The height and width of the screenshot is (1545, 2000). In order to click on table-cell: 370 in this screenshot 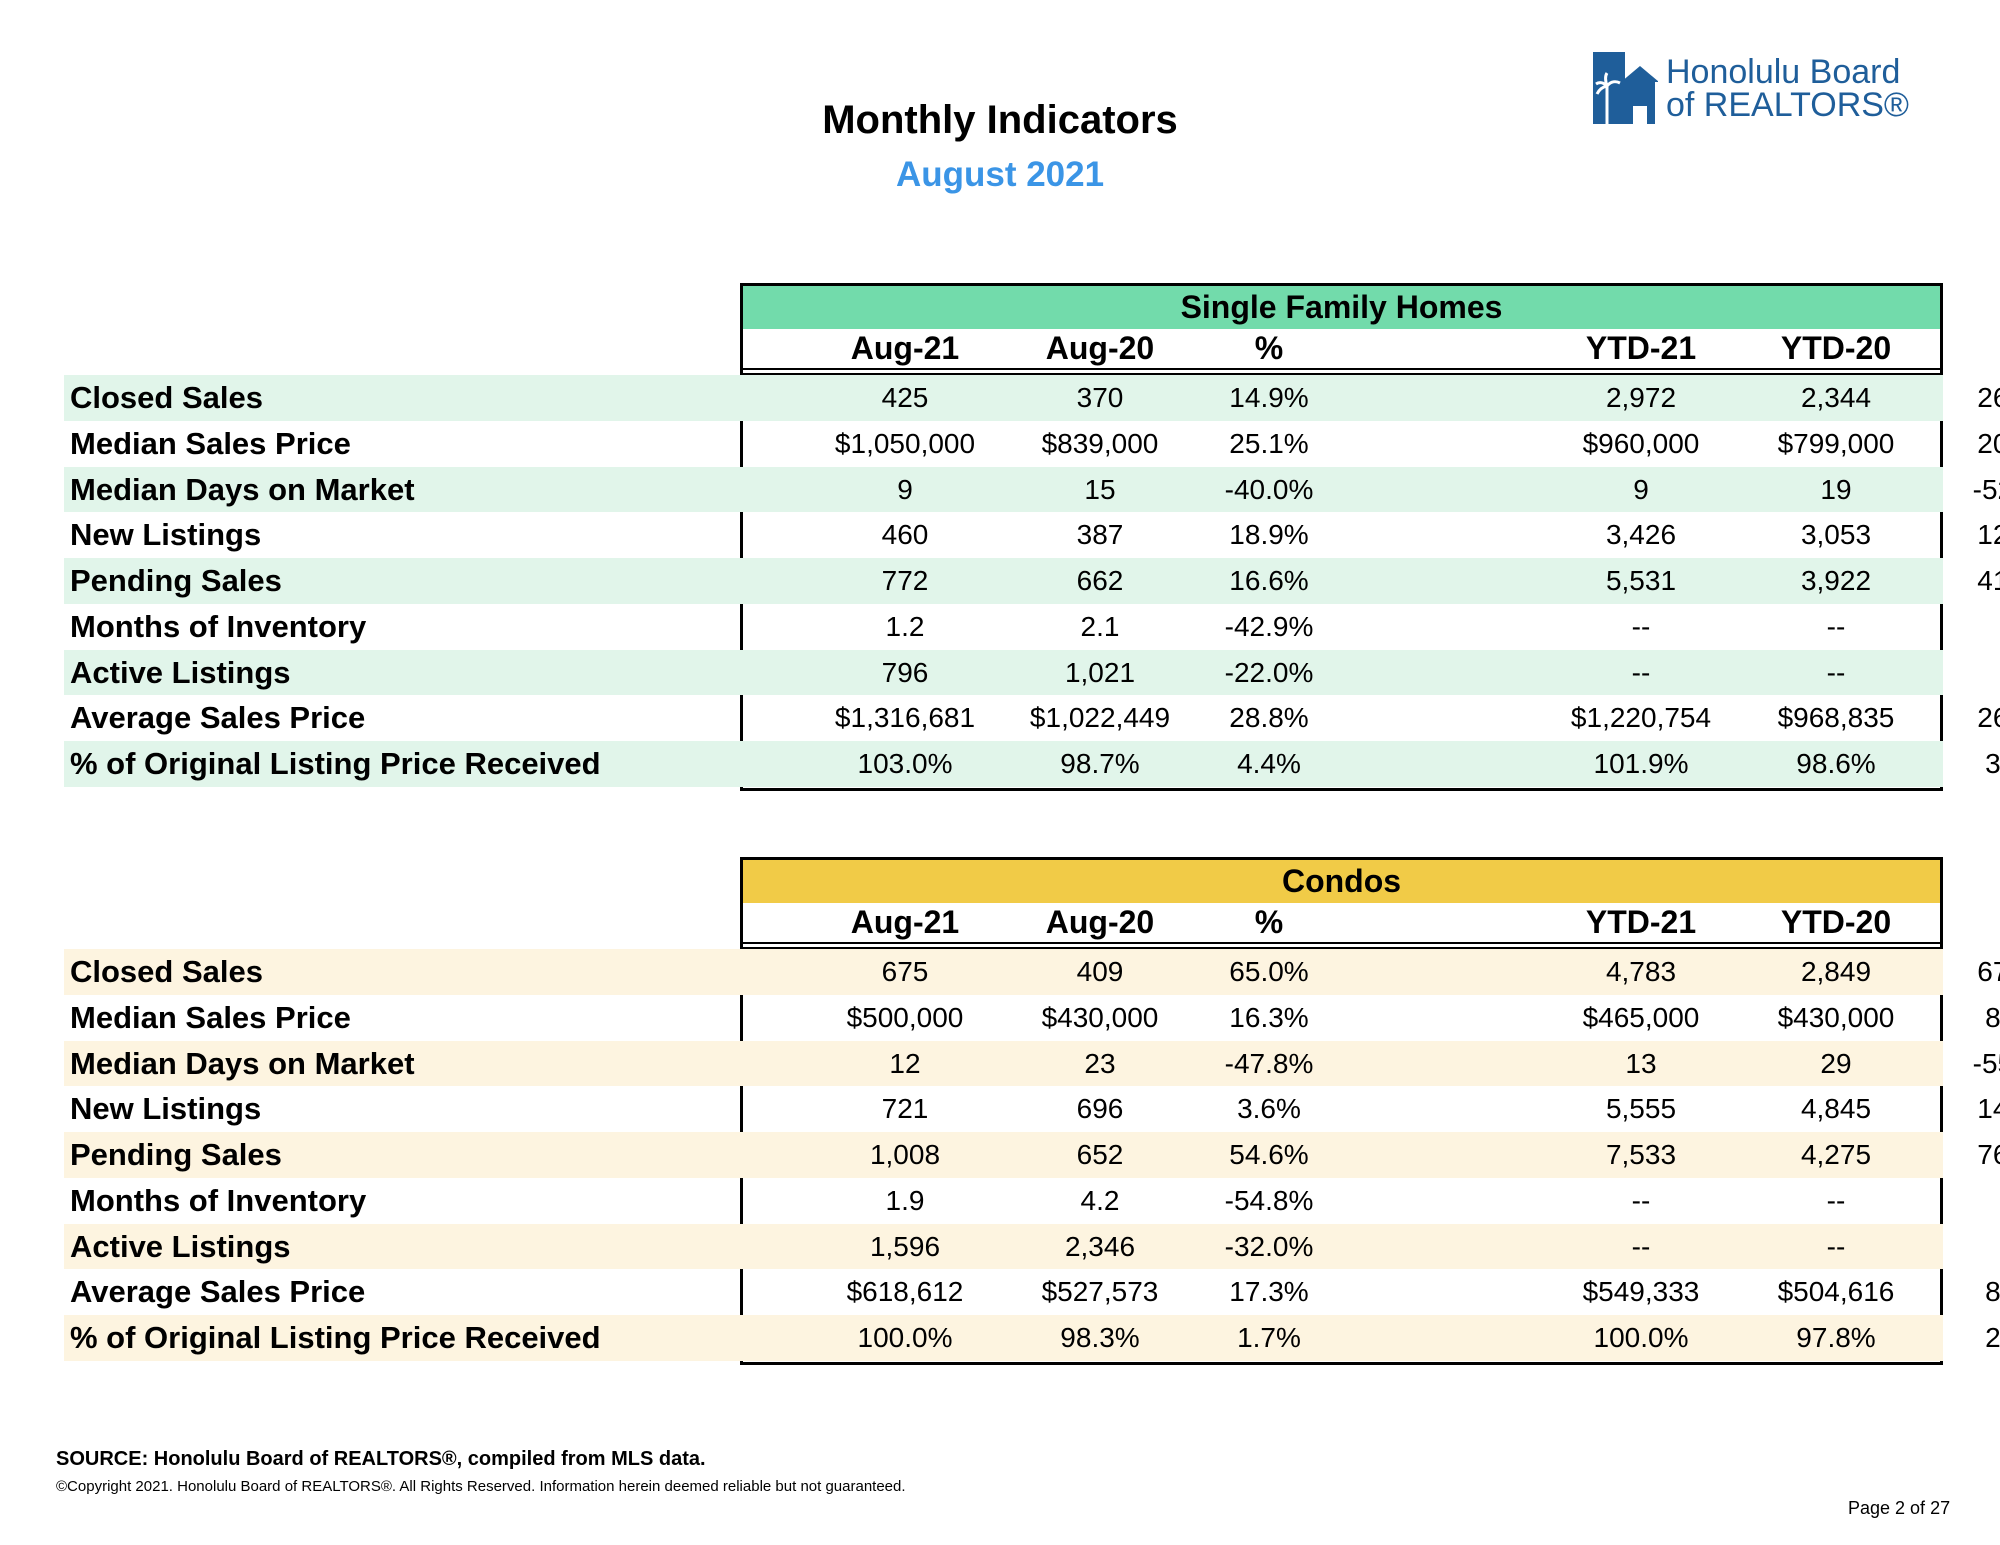, I will do `click(1100, 397)`.